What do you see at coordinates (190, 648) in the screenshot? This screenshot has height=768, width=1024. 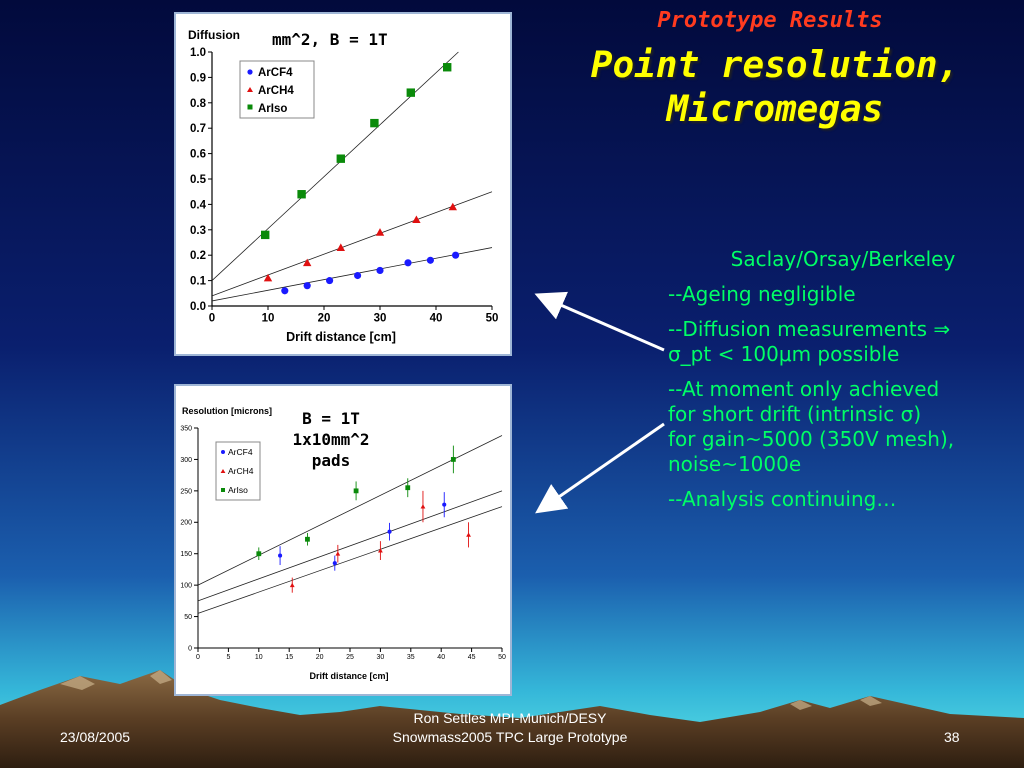 I see `y-tick-label: 0` at bounding box center [190, 648].